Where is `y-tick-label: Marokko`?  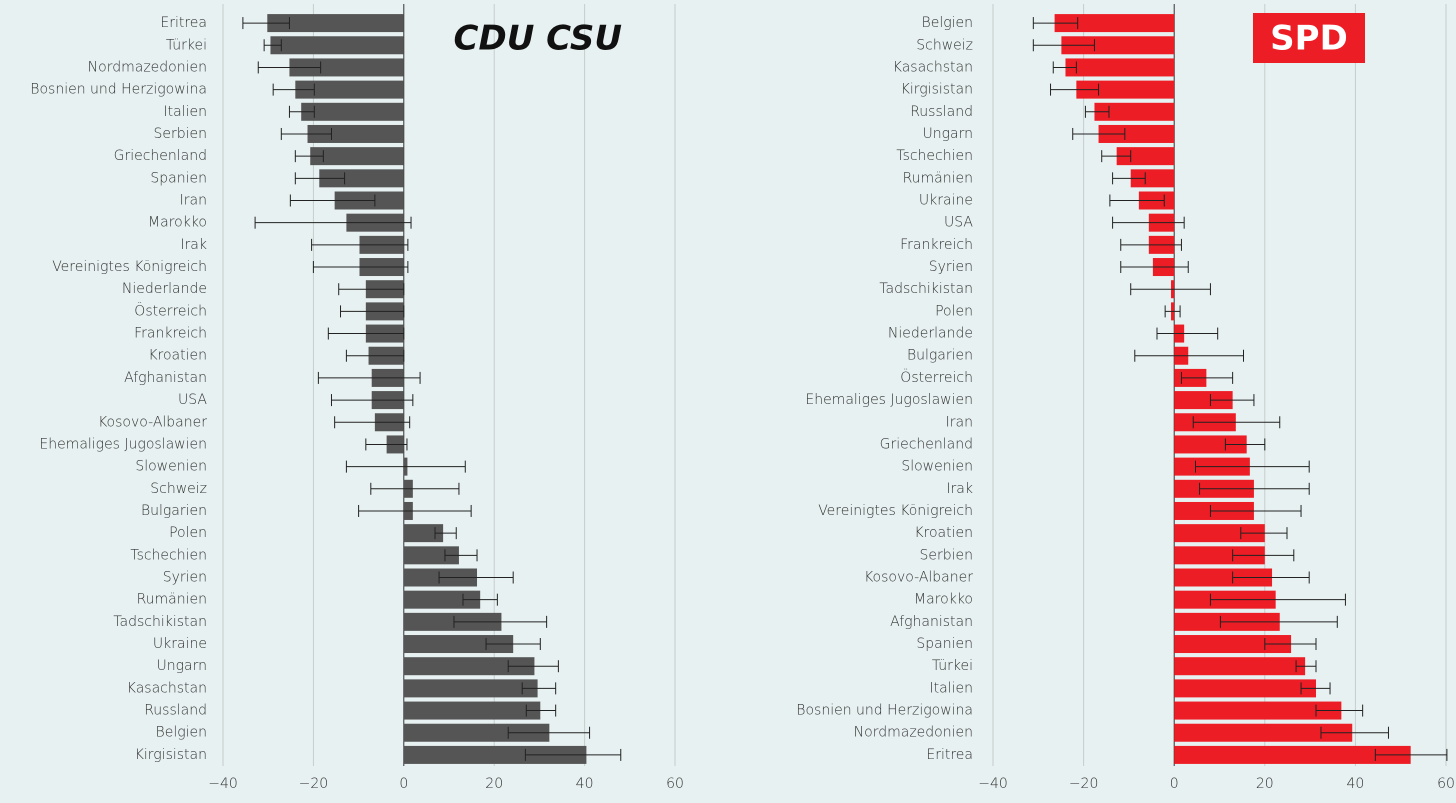 y-tick-label: Marokko is located at coordinates (177, 223).